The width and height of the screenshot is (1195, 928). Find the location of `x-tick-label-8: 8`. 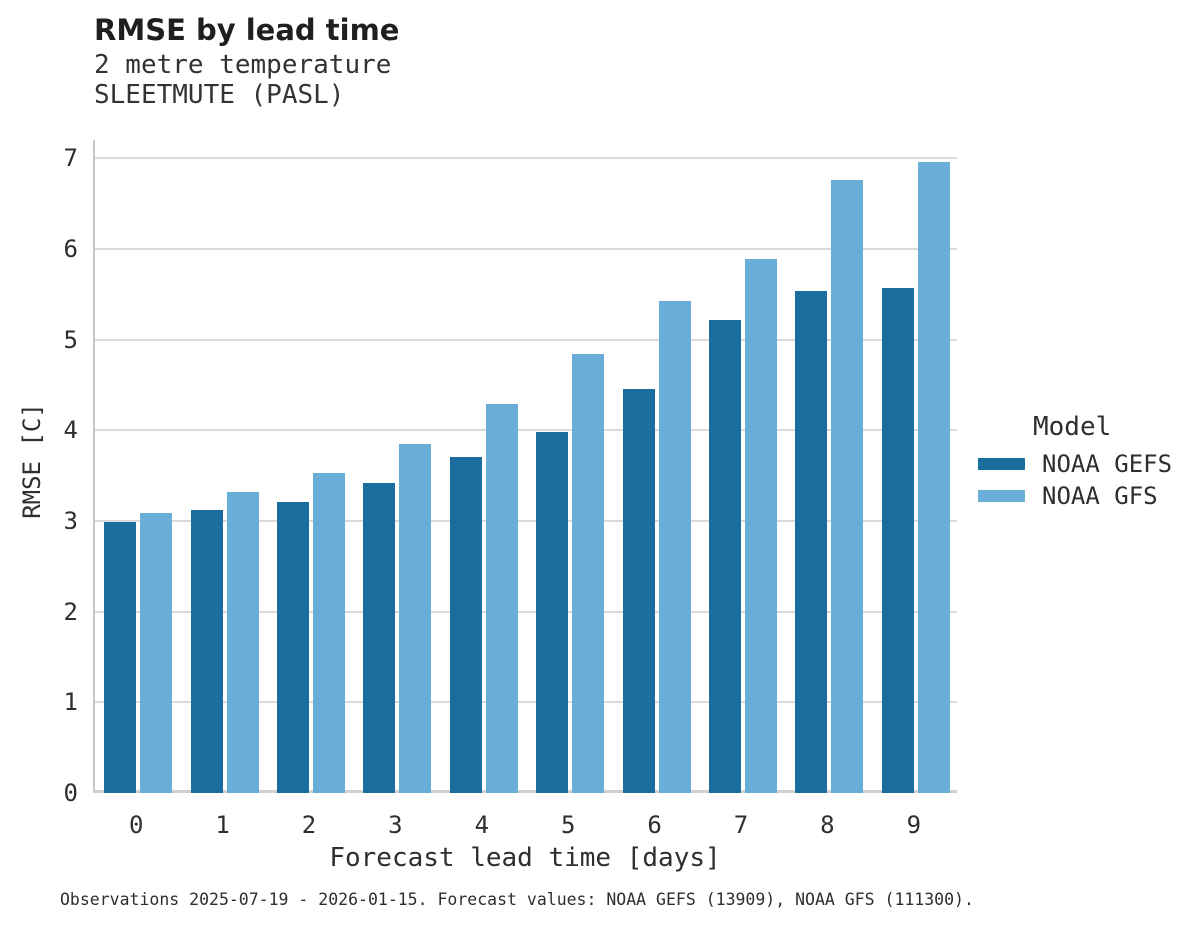

x-tick-label-8: 8 is located at coordinates (827, 825).